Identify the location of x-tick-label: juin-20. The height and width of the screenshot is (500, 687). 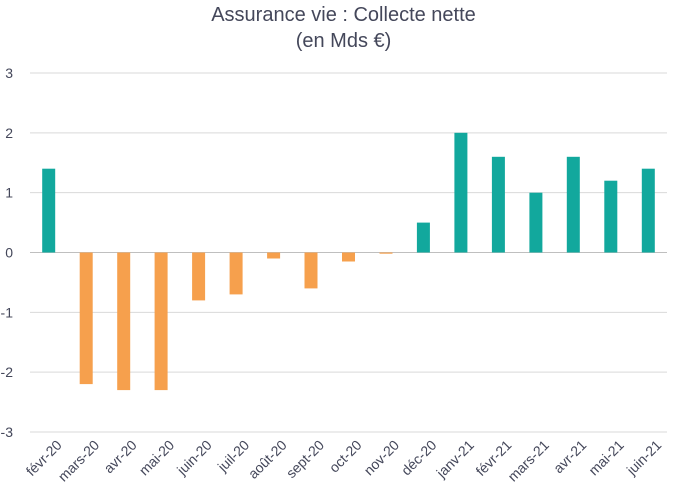
(194, 458).